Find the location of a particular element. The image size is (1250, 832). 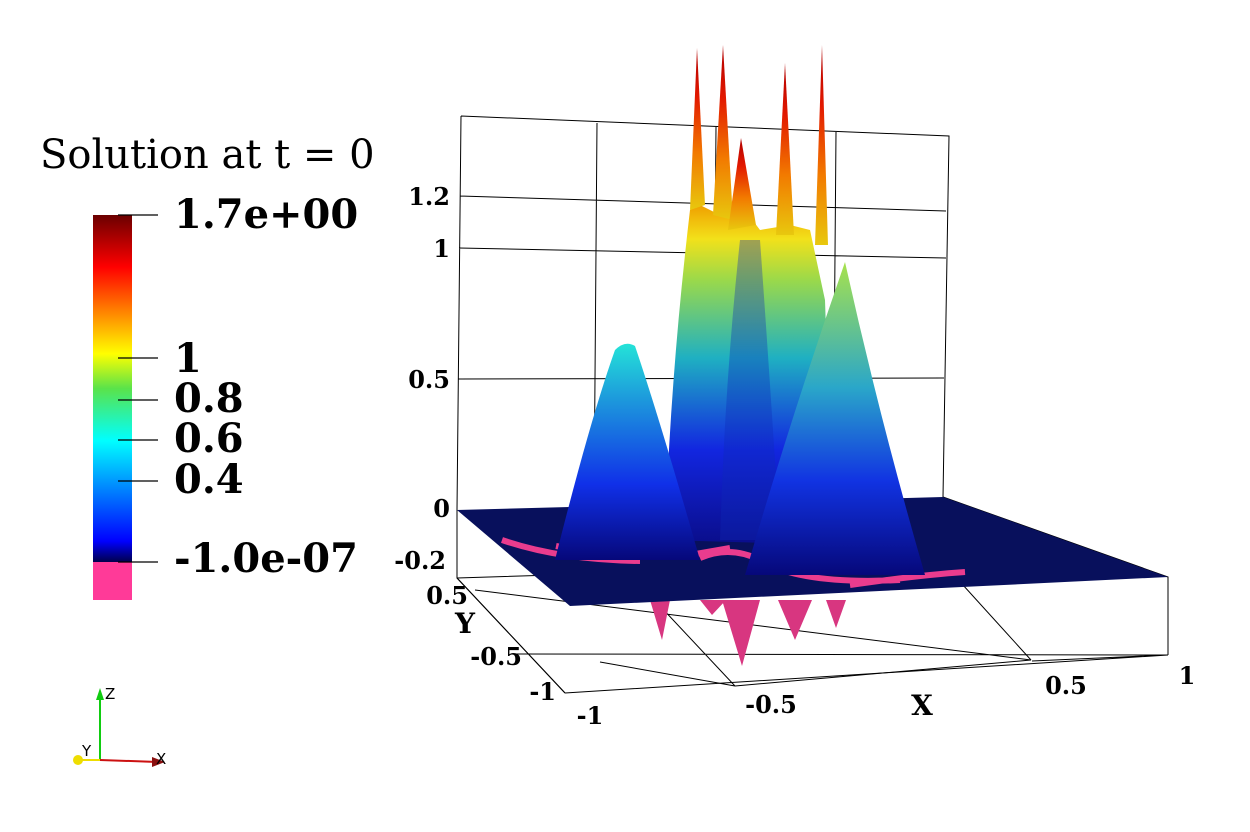

y-tick-neg0.5: -0.5 is located at coordinates (496, 656).